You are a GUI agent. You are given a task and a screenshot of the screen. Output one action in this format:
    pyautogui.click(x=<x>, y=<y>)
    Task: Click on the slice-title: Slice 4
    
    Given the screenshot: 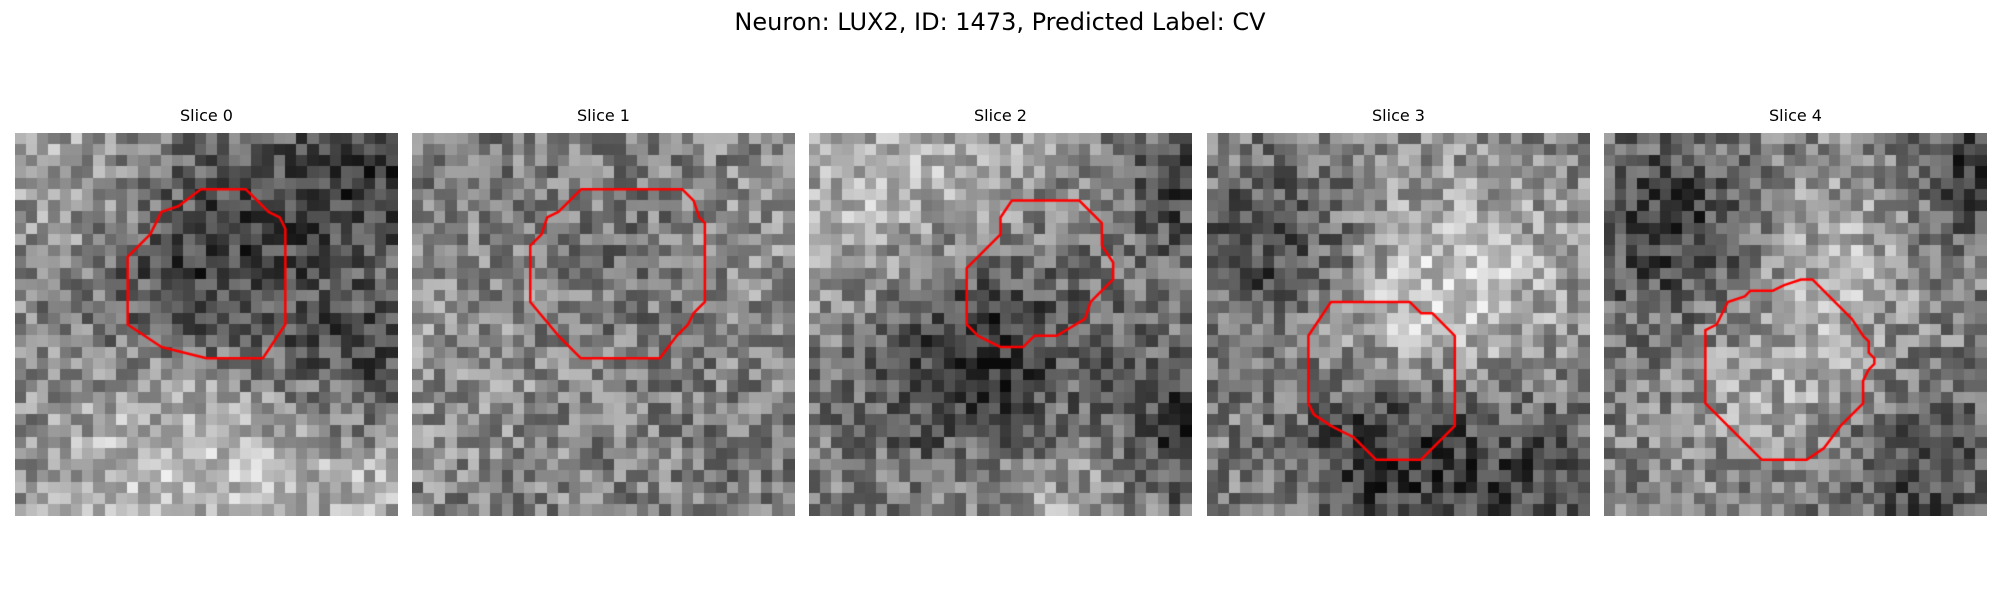 What is the action you would take?
    pyautogui.click(x=1795, y=115)
    